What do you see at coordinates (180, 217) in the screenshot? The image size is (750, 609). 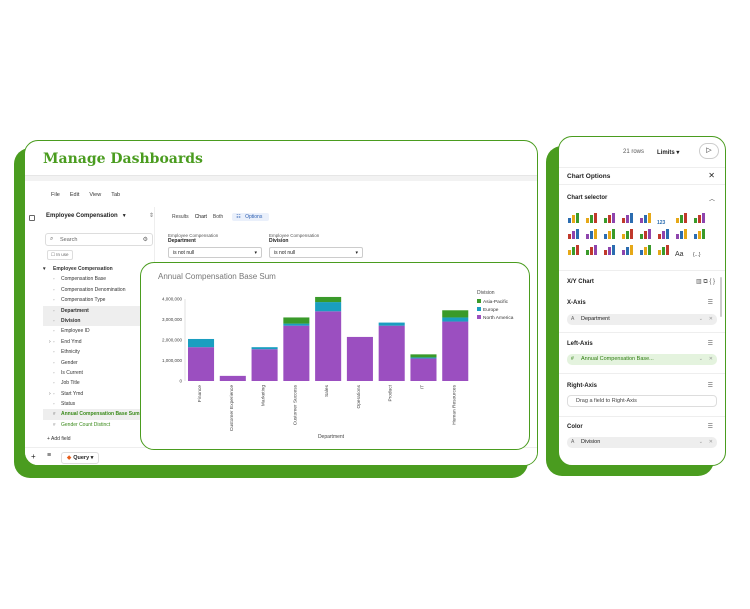 I see `tab-results: Results` at bounding box center [180, 217].